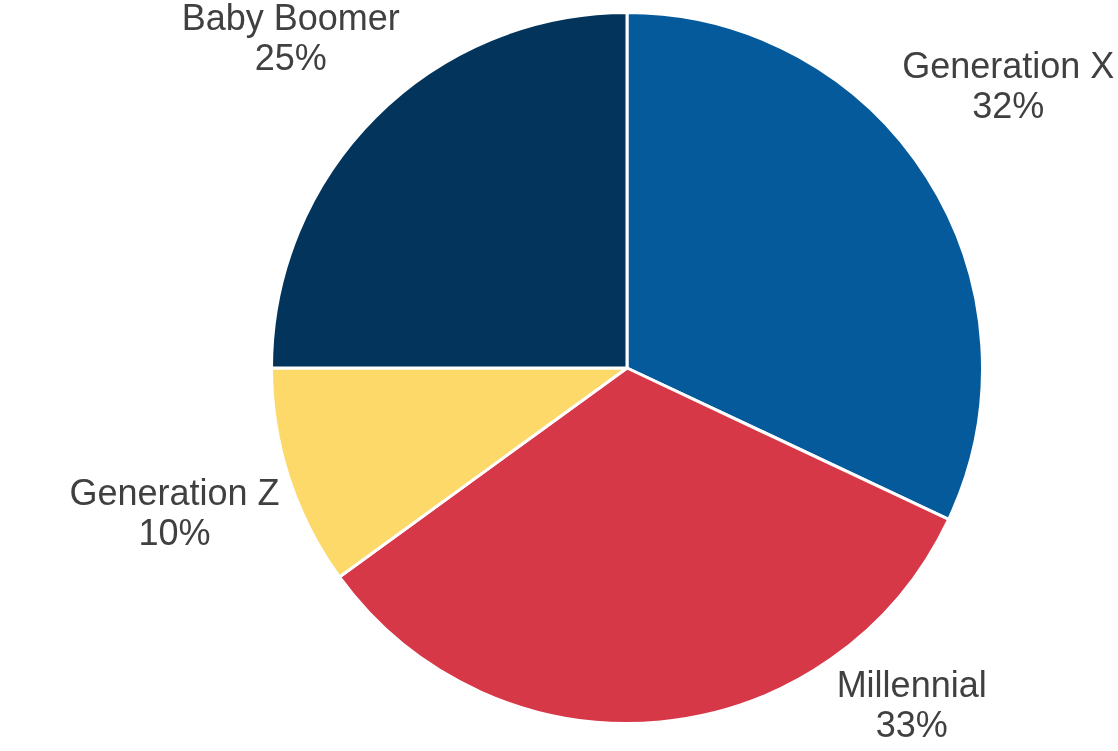 The image size is (1118, 751). I want to click on slice-label: Generation Z, so click(174, 492).